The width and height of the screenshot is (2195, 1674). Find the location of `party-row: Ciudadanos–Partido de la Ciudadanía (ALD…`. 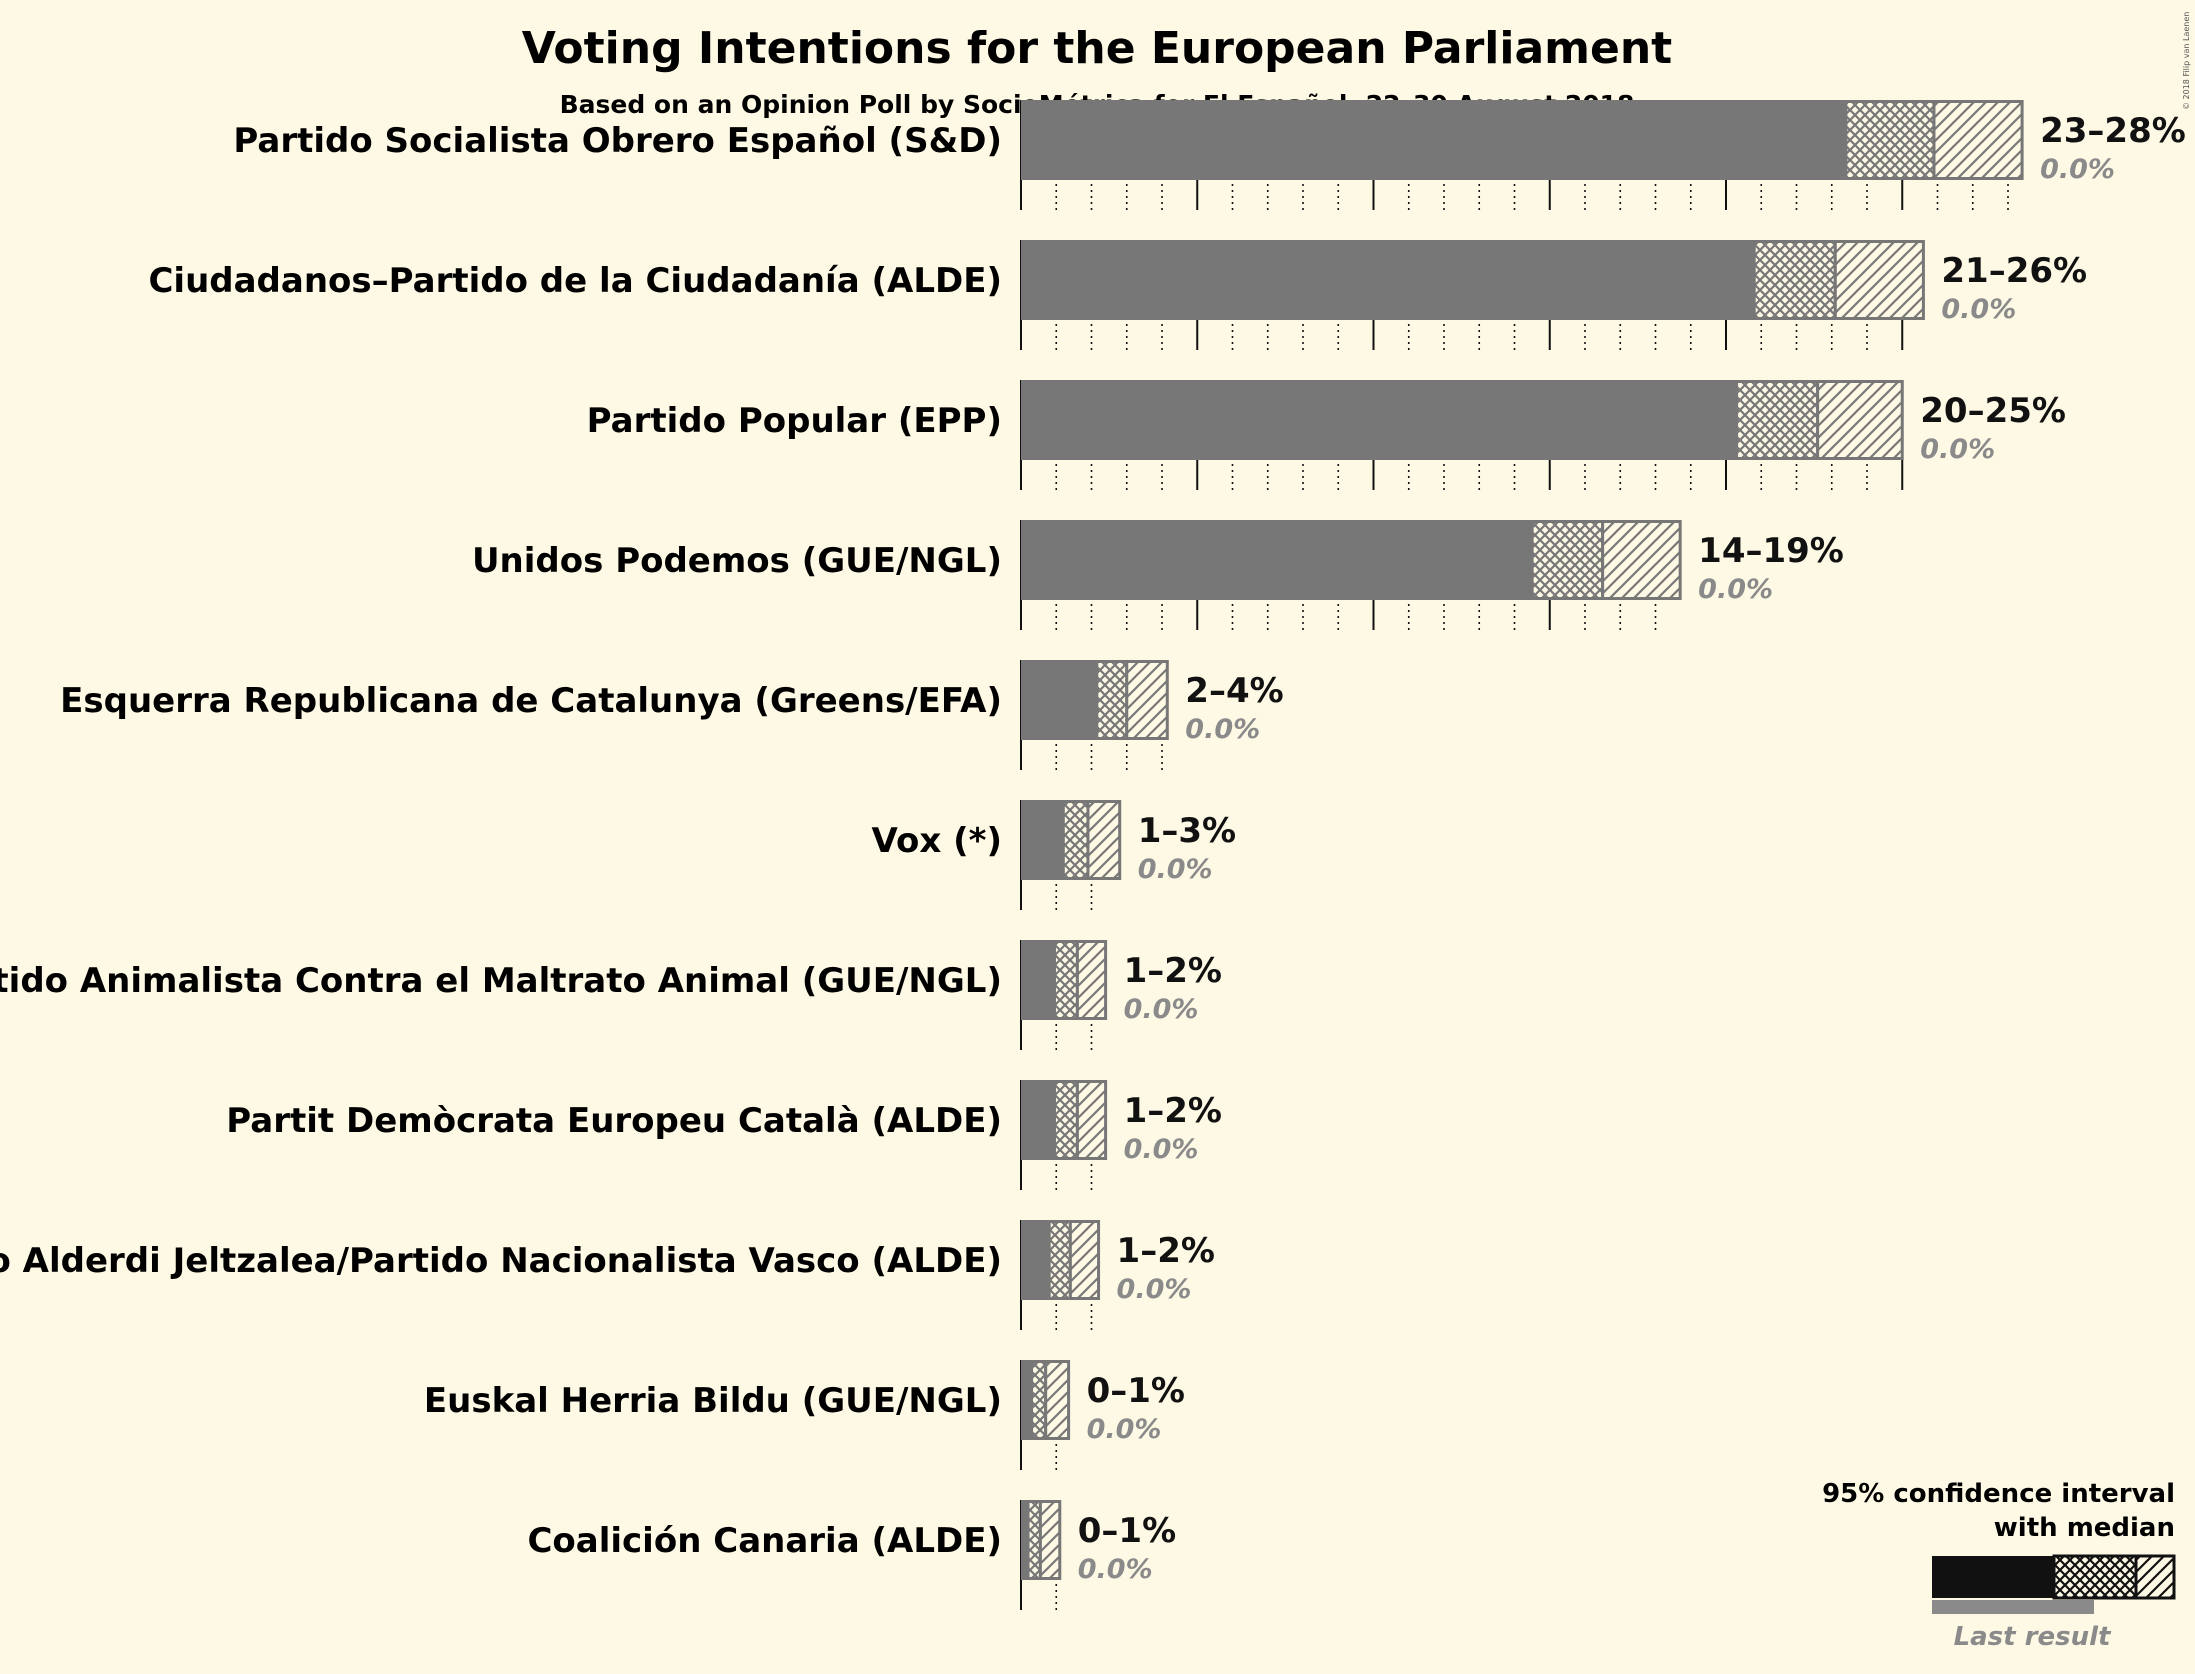

party-row: Ciudadanos–Partido de la Ciudadanía (ALD… is located at coordinates (1117, 282).